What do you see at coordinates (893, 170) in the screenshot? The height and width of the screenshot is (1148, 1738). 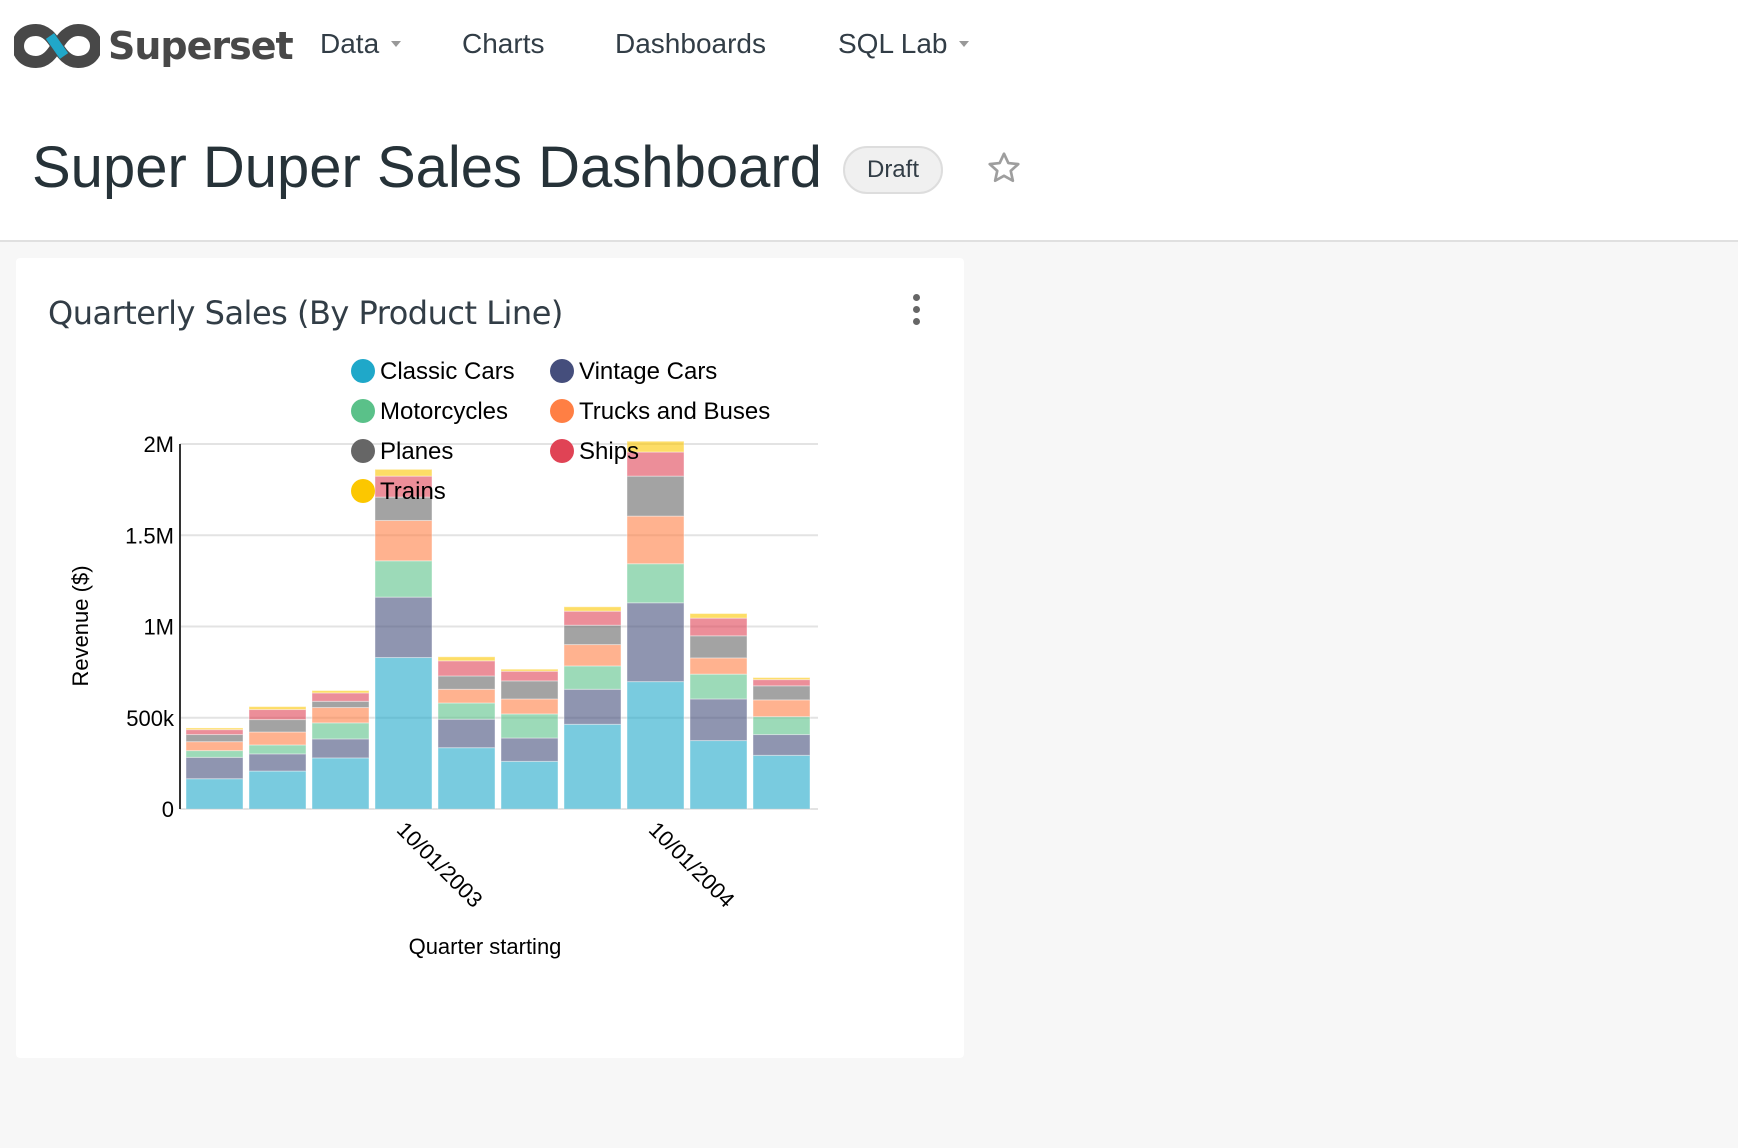 I see `status-badge: Draft` at bounding box center [893, 170].